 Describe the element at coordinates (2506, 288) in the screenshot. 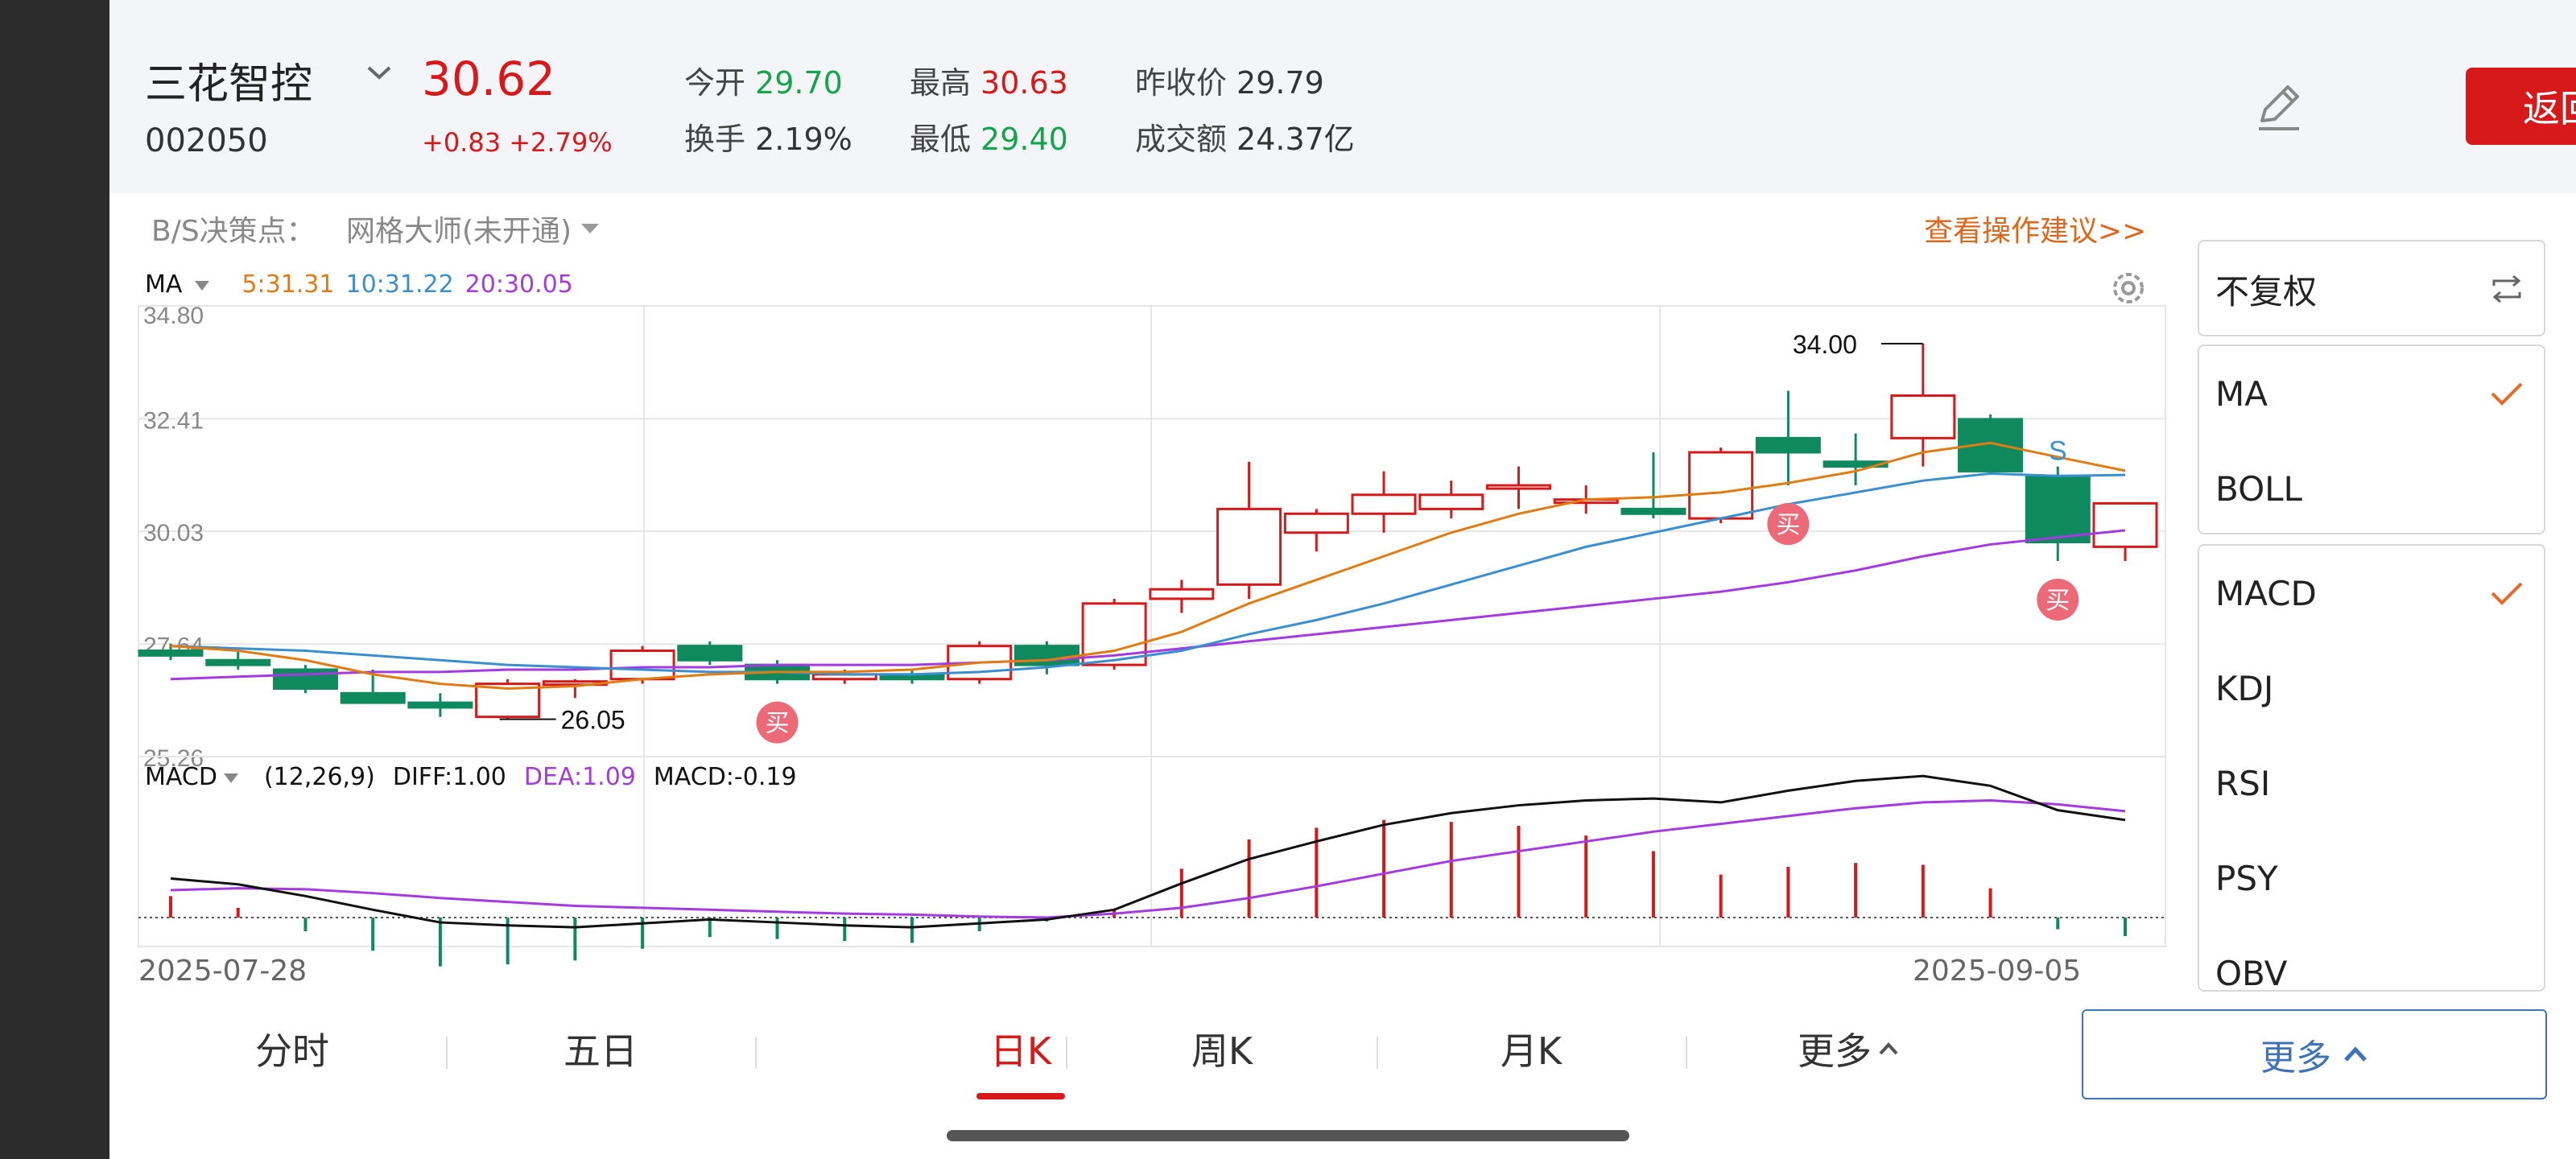

I see `swap-arrows-icon` at that location.